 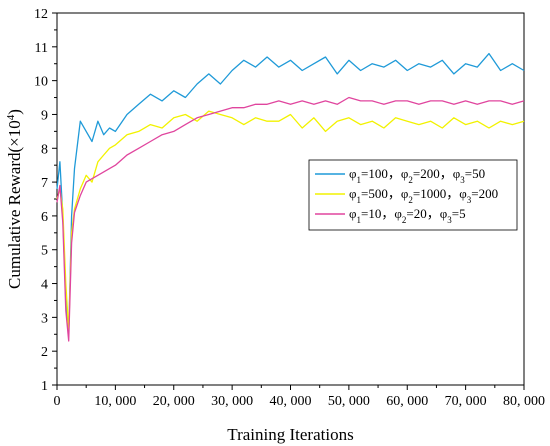 I want to click on y-tick-label: 10, so click(x=41, y=82).